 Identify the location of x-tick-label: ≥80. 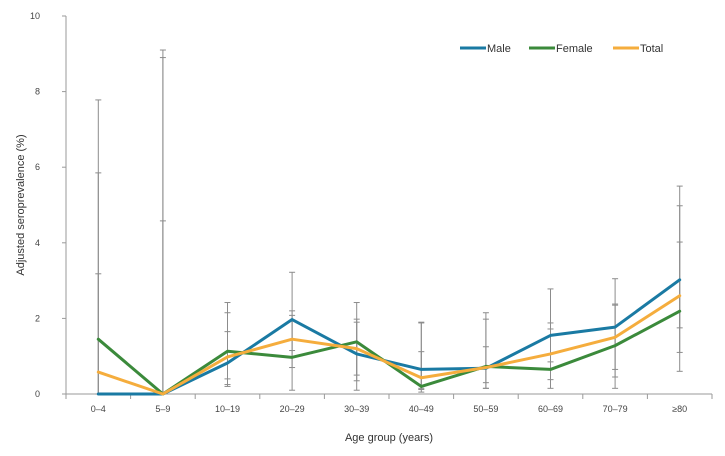
(679, 409).